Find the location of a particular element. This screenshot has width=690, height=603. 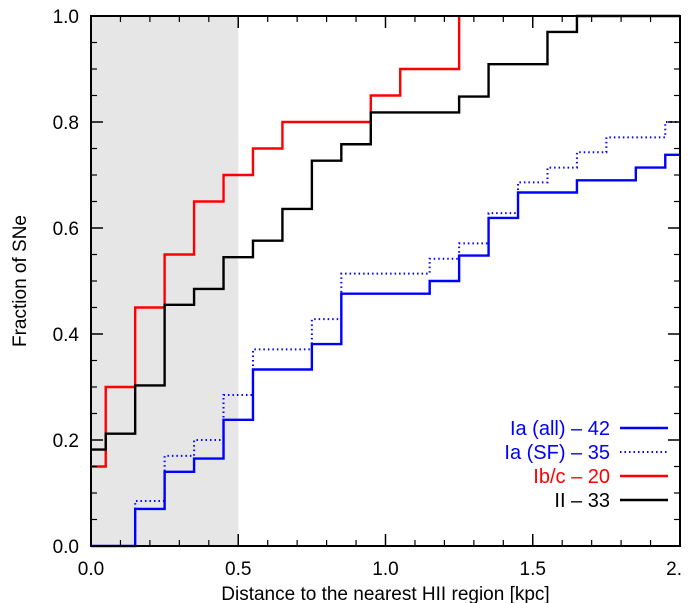

y-tick-label: 0.0 is located at coordinates (66, 547).